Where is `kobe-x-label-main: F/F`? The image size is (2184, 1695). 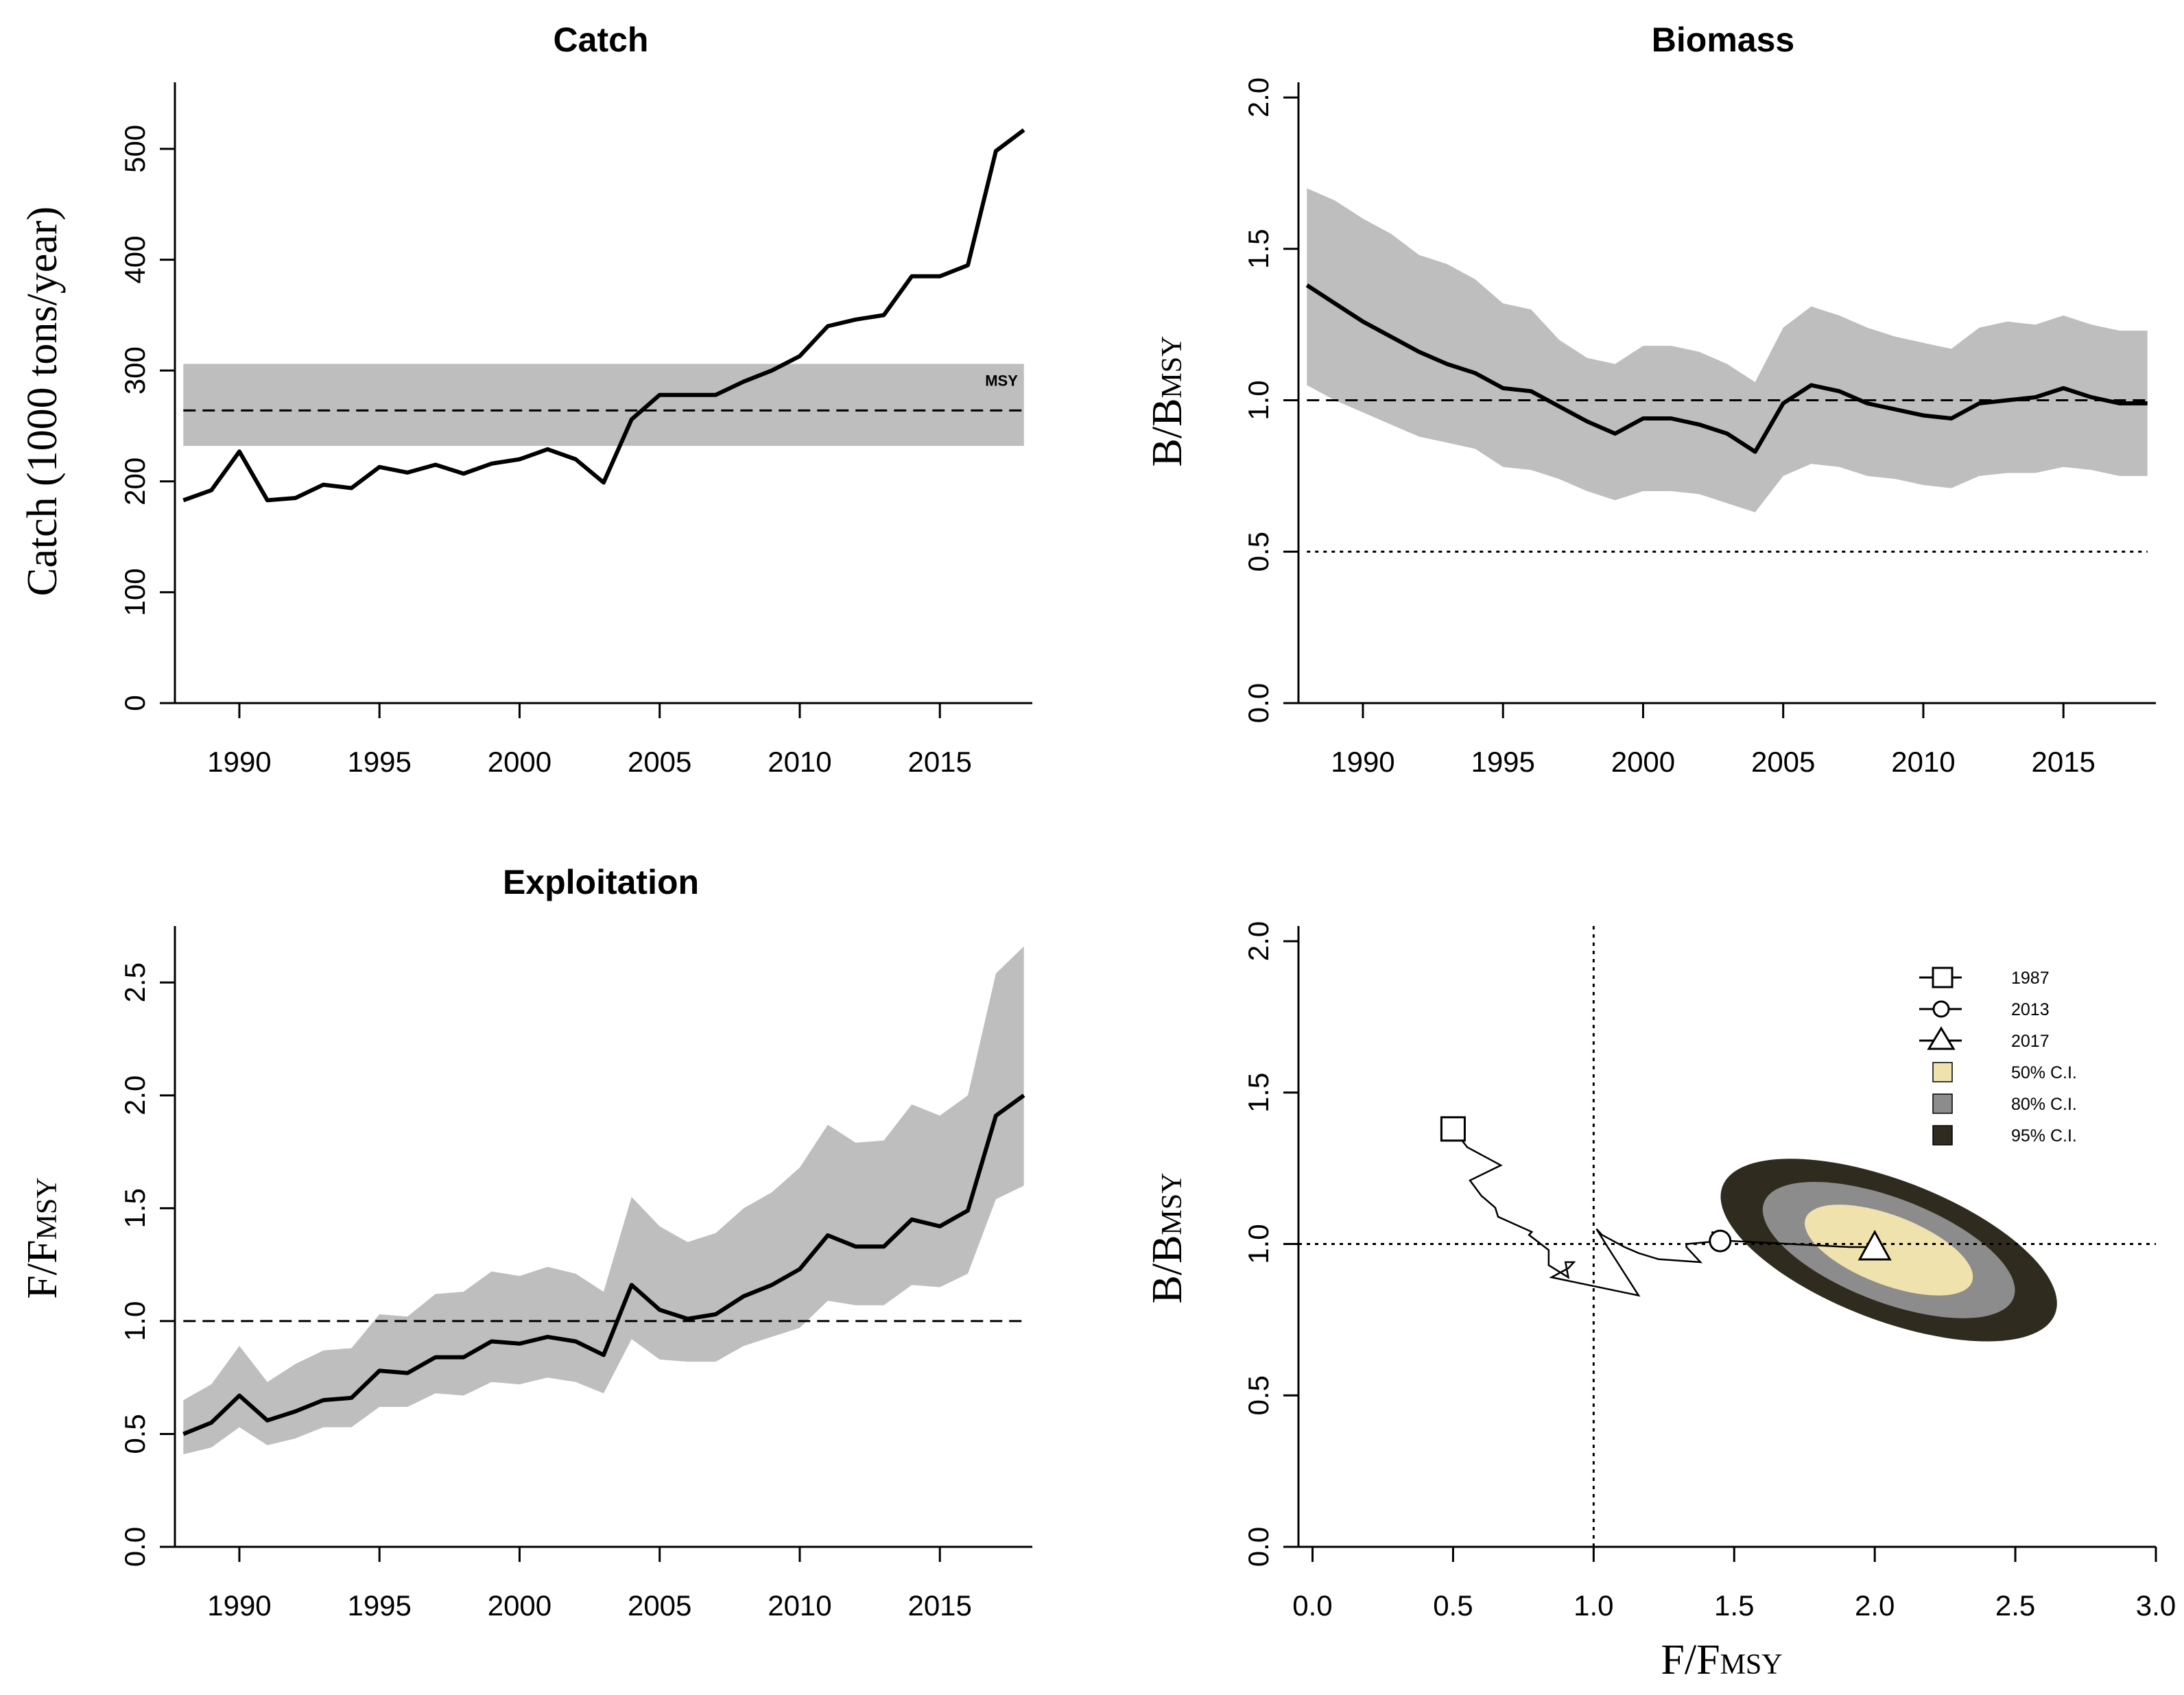 kobe-x-label-main: F/F is located at coordinates (1690, 1660).